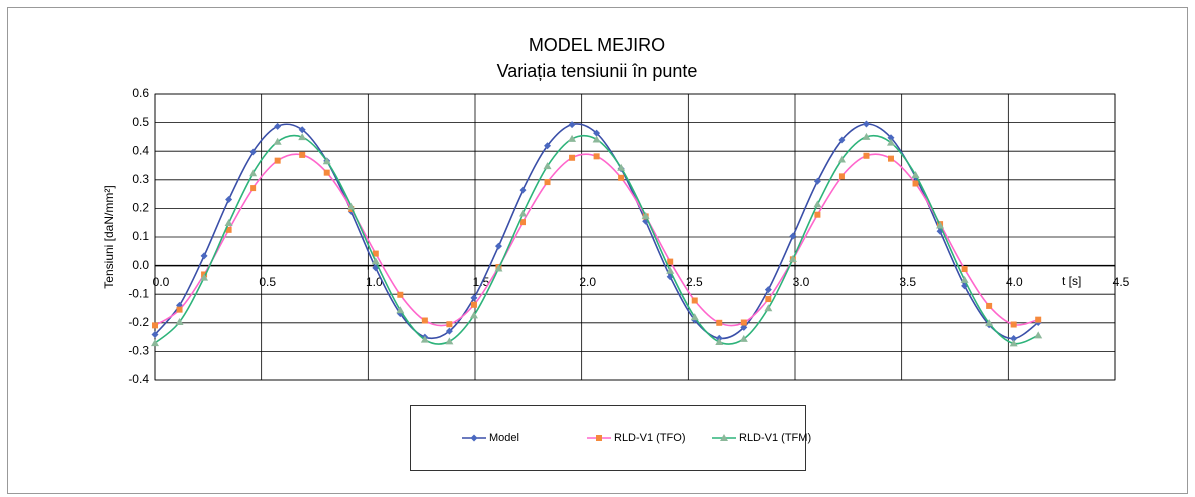 The image size is (1195, 497). Describe the element at coordinates (267, 282) in the screenshot. I see `x-tick-label: 0.5` at that location.